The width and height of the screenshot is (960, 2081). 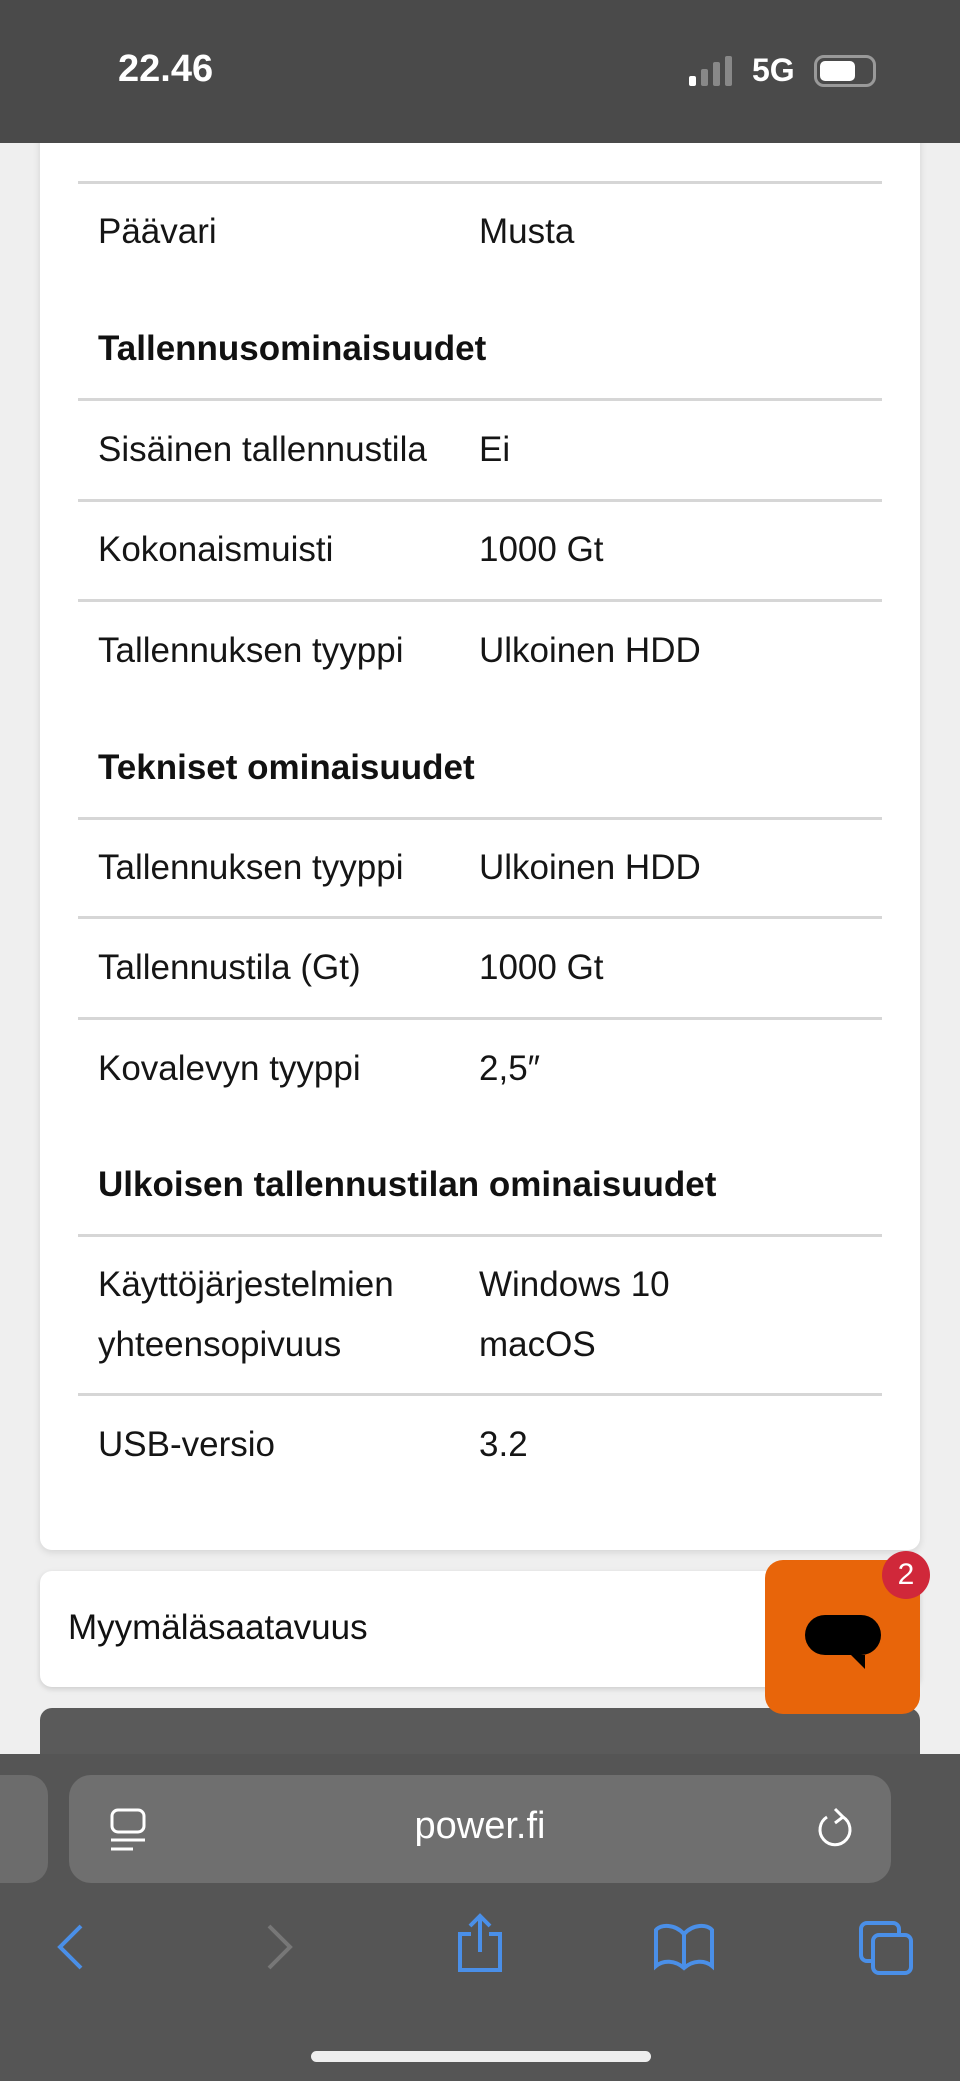 What do you see at coordinates (906, 1575) in the screenshot?
I see `chat-badge: 2` at bounding box center [906, 1575].